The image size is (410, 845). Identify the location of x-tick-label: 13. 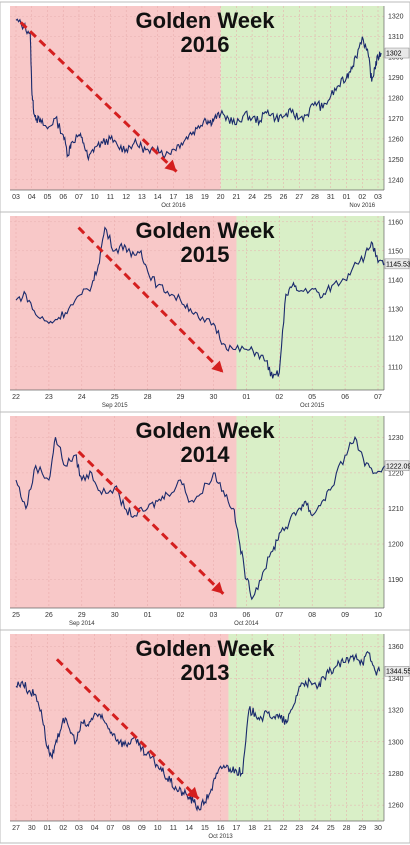
(142, 197).